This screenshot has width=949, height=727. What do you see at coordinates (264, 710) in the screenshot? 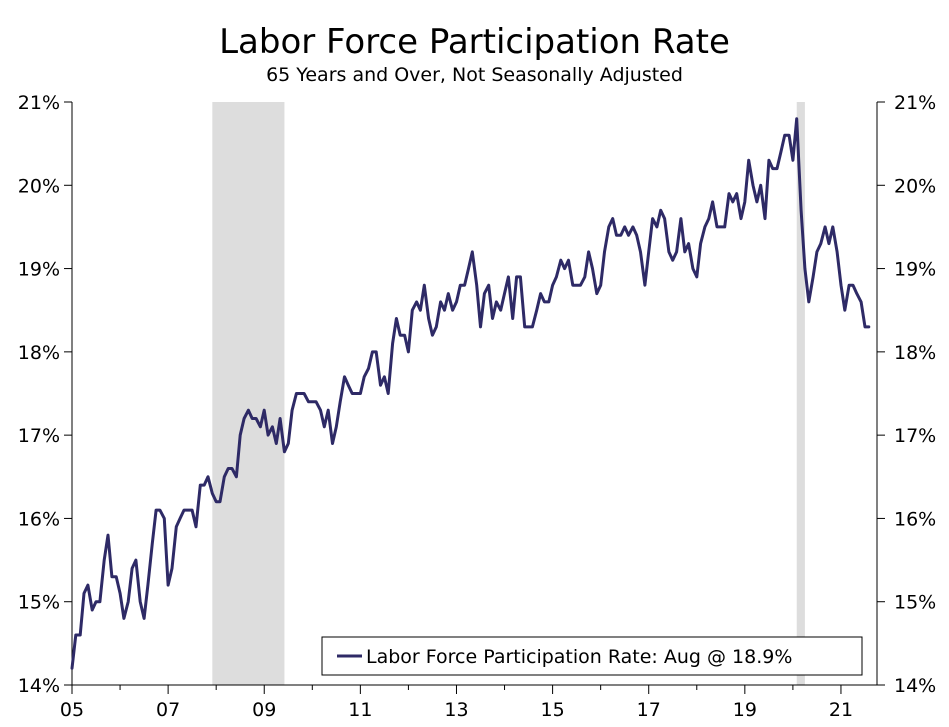
I see `x-tick-label: 09` at bounding box center [264, 710].